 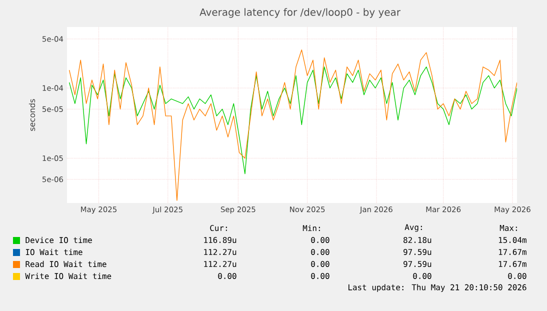 What do you see at coordinates (300, 13) in the screenshot?
I see `chart-title: Average latency for /dev/loop0 - by year` at bounding box center [300, 13].